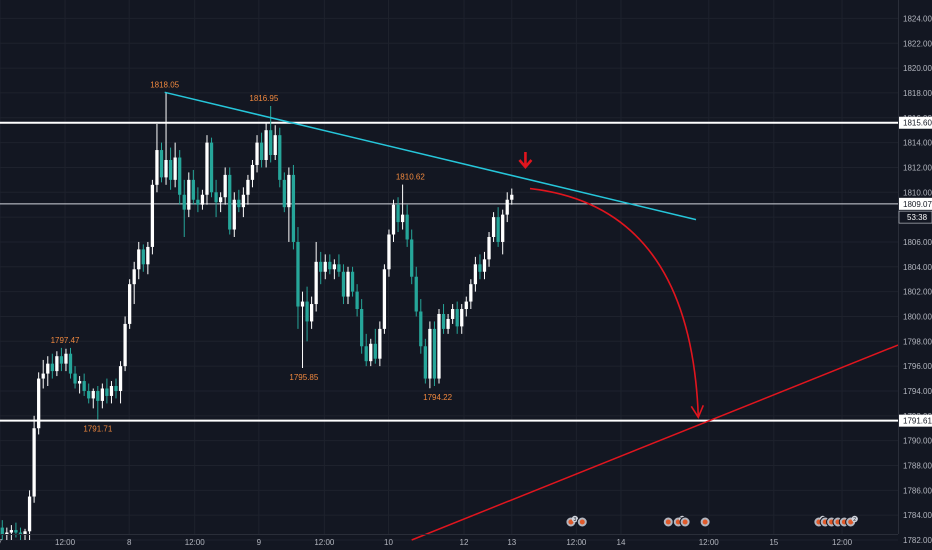 Image resolution: width=932 pixels, height=550 pixels. Describe the element at coordinates (430, 156) in the screenshot. I see `trend-line-resistance` at that location.